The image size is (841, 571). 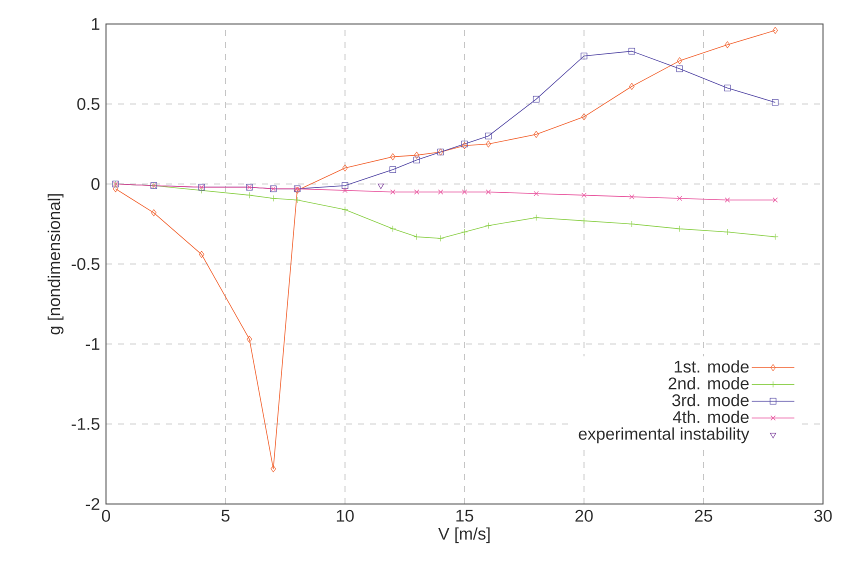 What do you see at coordinates (464, 535) in the screenshot?
I see `x-axis-title: V [m/s]` at bounding box center [464, 535].